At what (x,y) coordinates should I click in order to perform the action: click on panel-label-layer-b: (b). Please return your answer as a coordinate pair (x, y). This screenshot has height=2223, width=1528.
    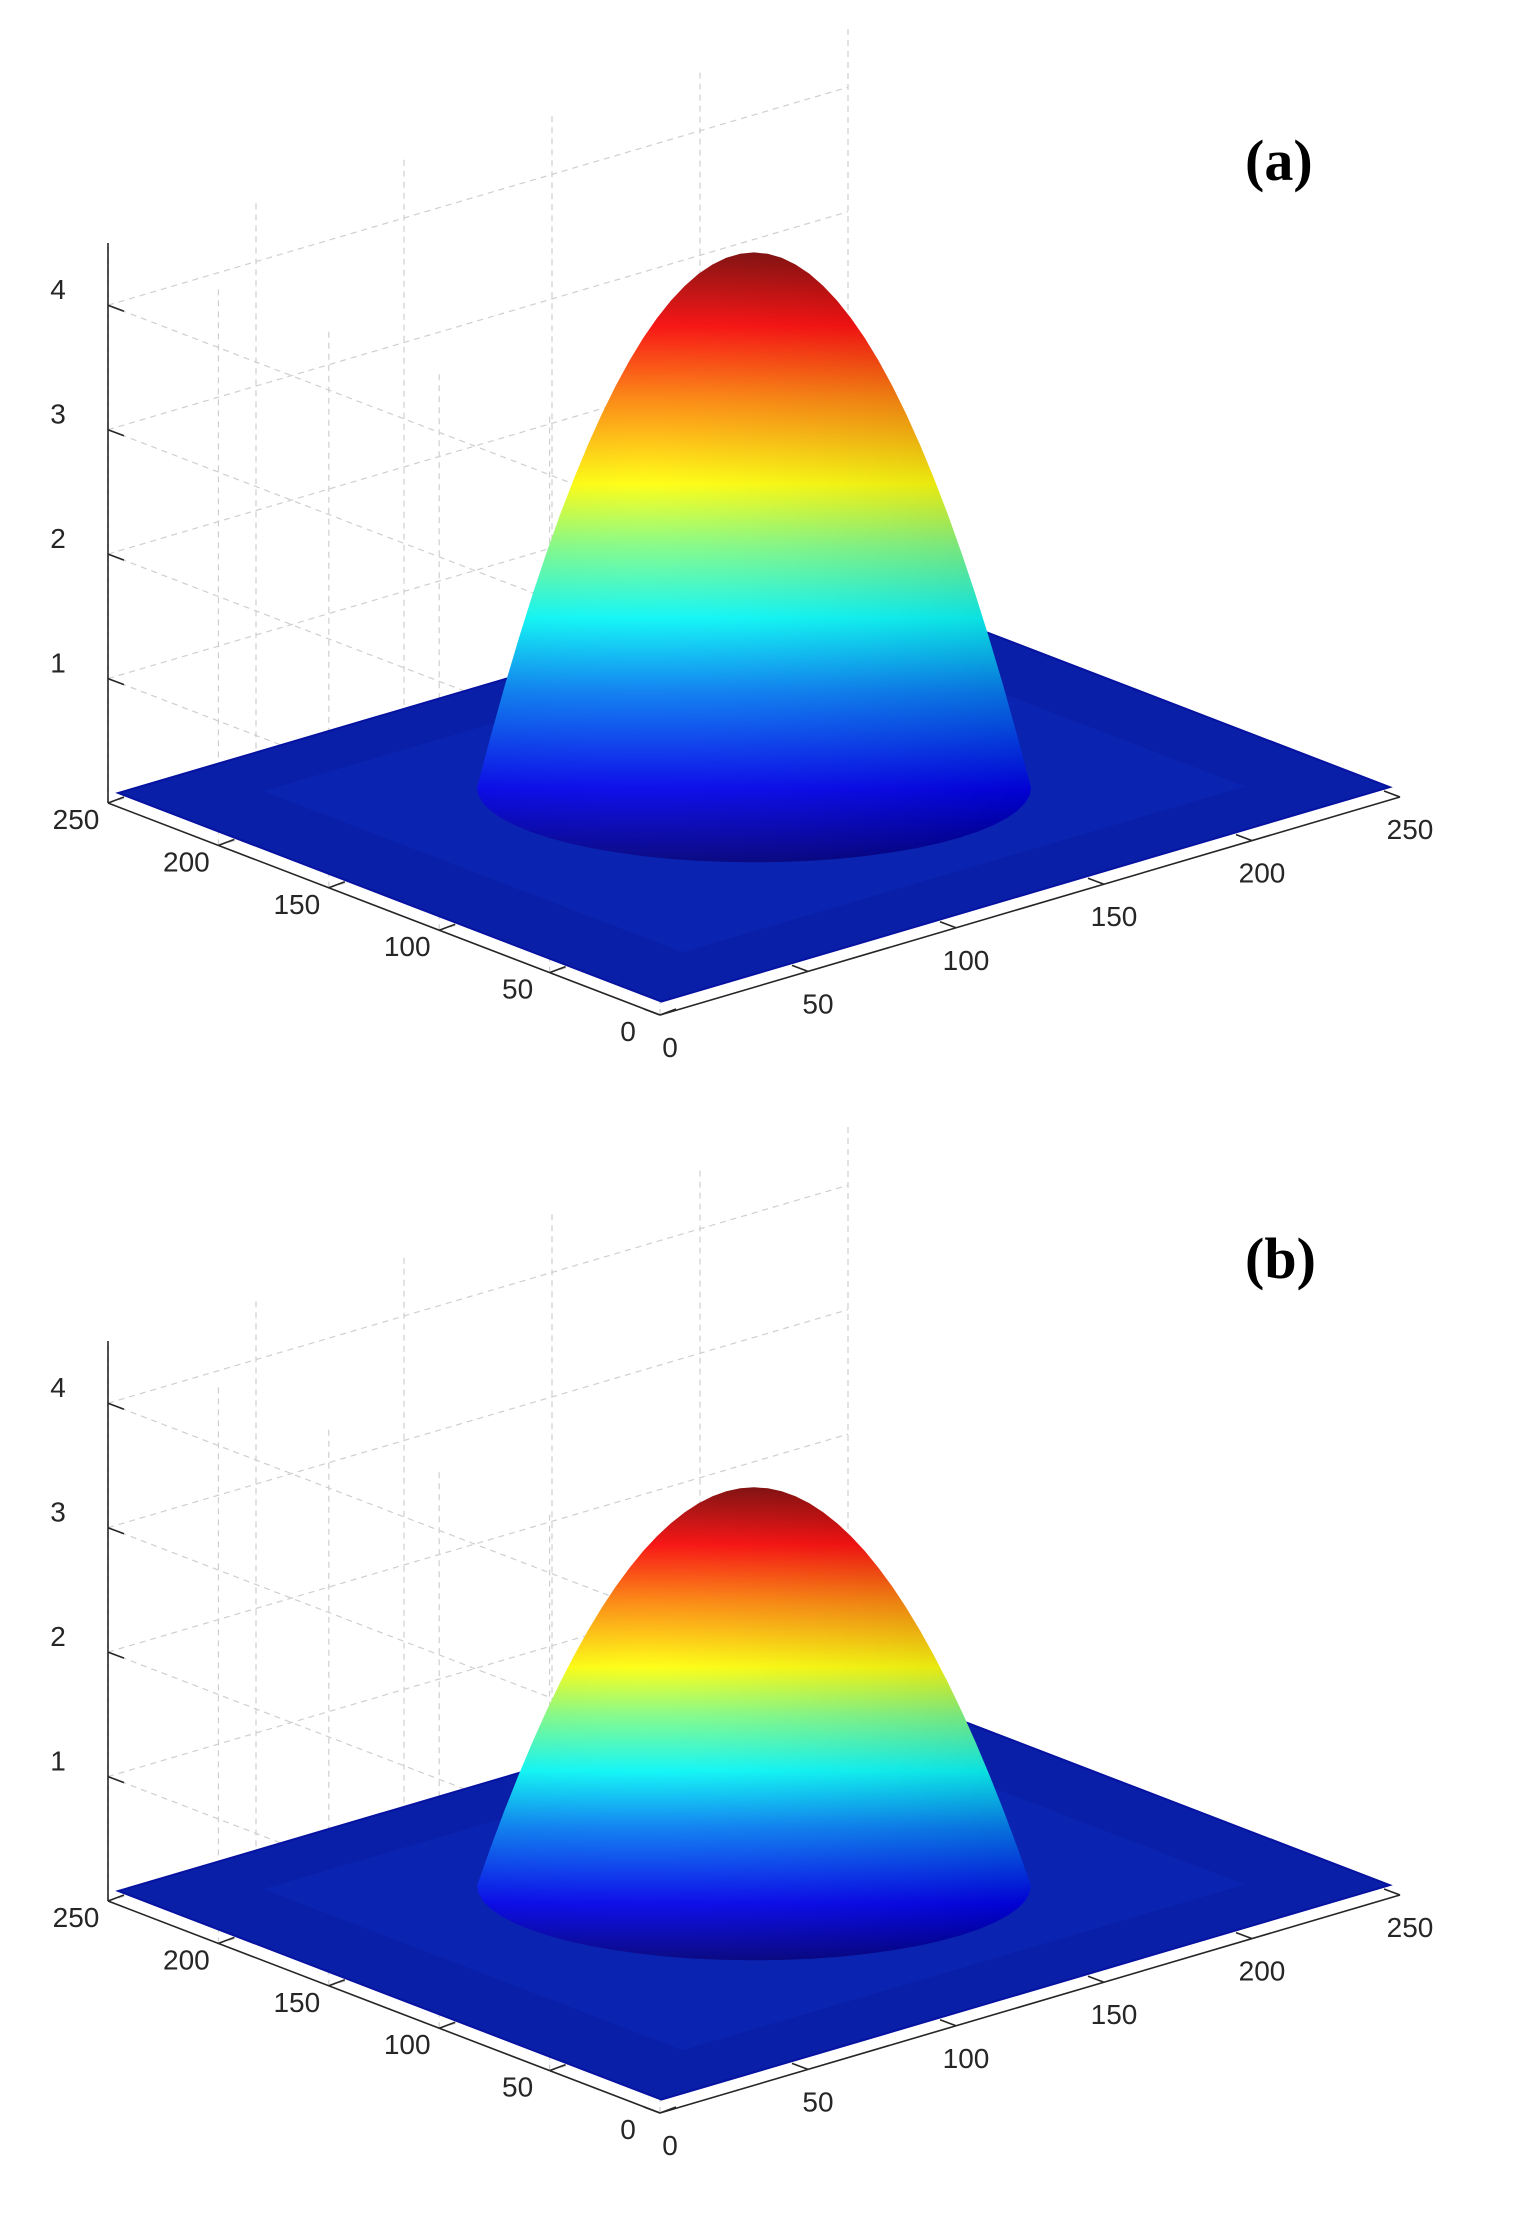
    Looking at the image, I should click on (1280, 1258).